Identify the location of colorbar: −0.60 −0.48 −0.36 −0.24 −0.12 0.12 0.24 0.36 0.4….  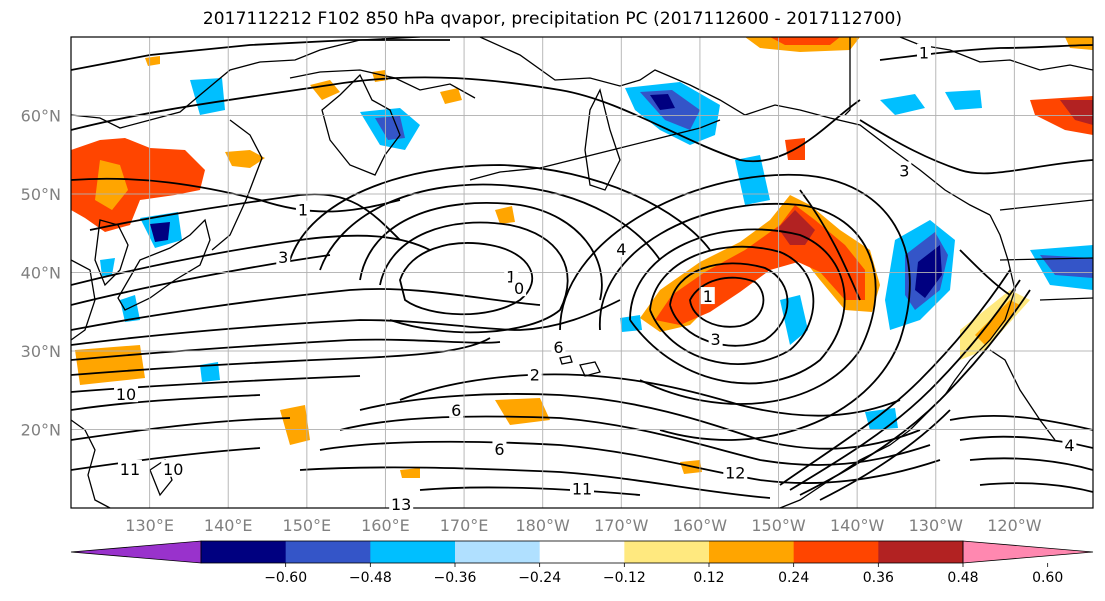
(582, 563).